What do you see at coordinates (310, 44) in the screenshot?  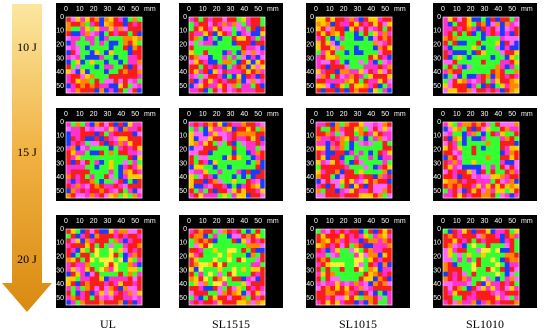 I see `y-tick-label: 20` at bounding box center [310, 44].